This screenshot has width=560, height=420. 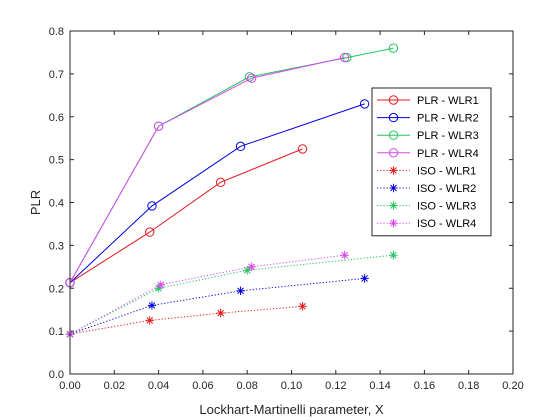 I want to click on x-tick-label: 0.14, so click(x=379, y=386).